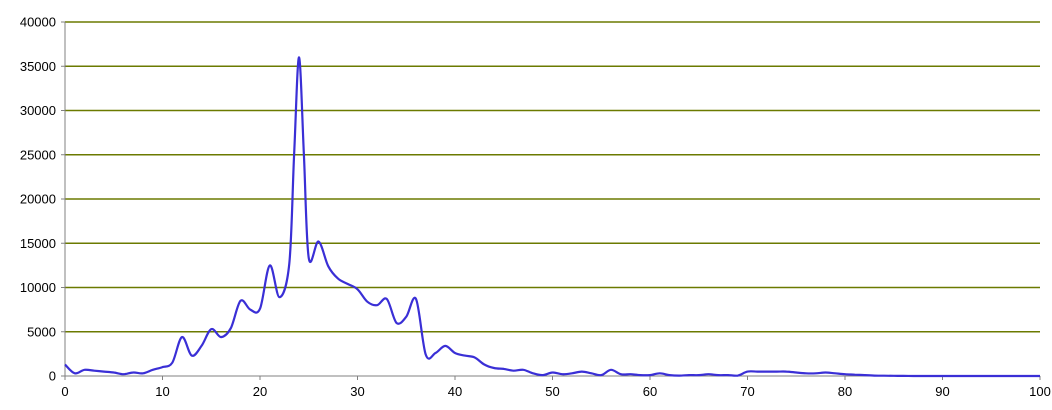 The image size is (1052, 410). I want to click on y-tick-label: 5000, so click(41, 331).